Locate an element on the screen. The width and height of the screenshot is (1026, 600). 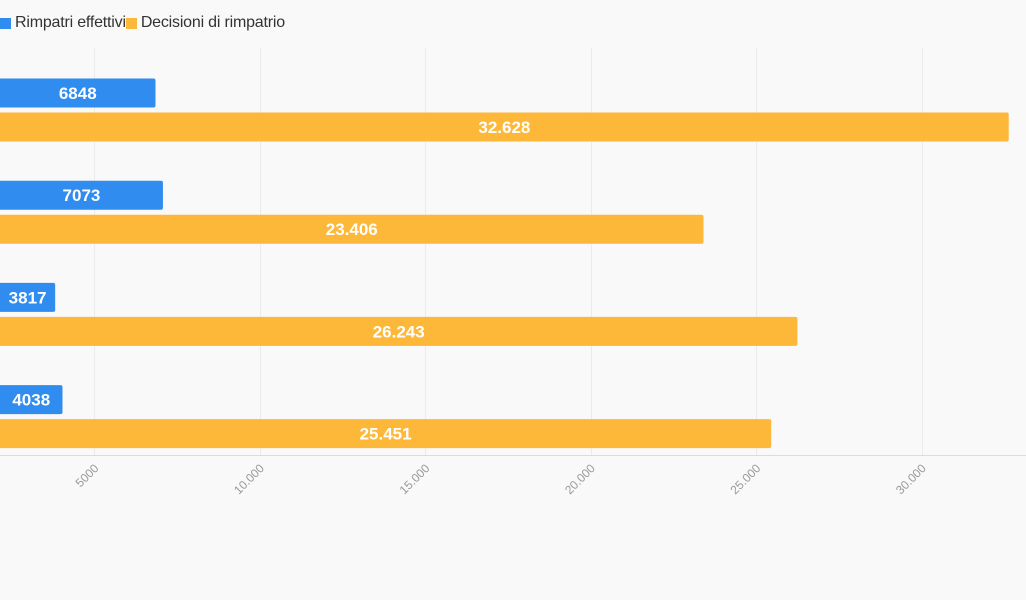
x-tick-label-5: 30.000 is located at coordinates (911, 479).